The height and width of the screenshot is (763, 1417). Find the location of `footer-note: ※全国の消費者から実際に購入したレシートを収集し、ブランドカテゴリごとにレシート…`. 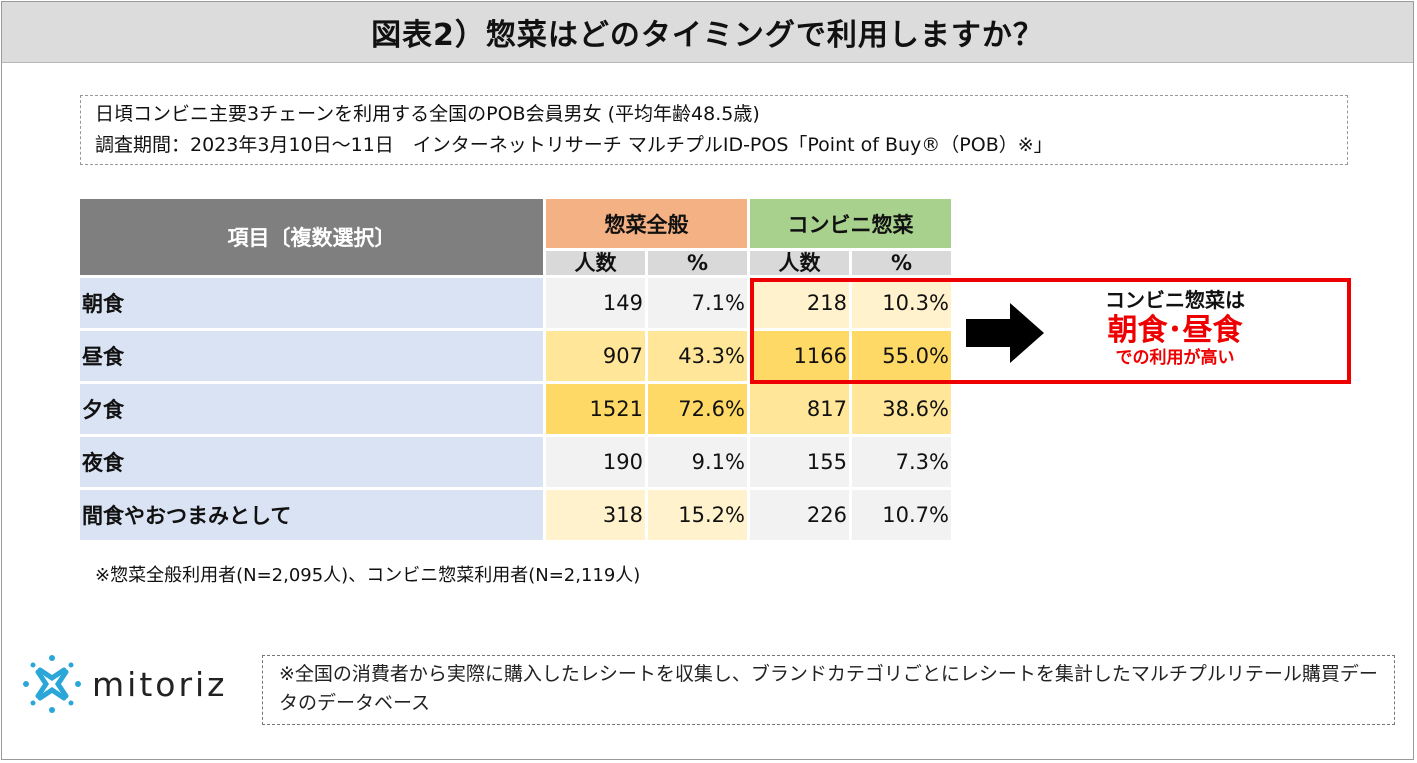

footer-note: ※全国の消費者から実際に購入したレシートを収集し、ブランドカテゴリごとにレシート… is located at coordinates (828, 690).